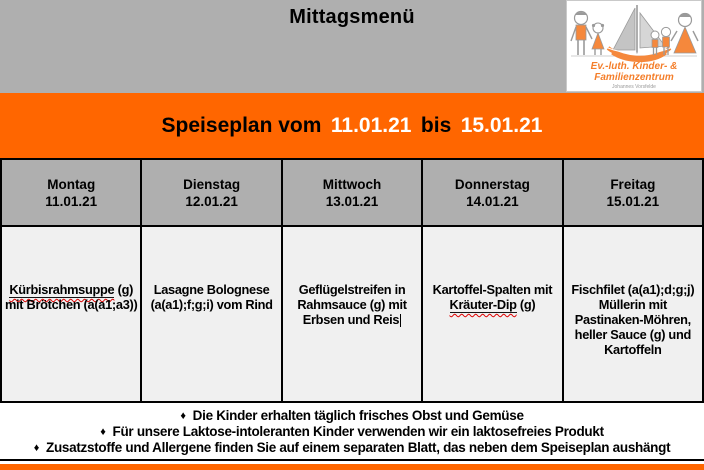 This screenshot has height=470, width=704. Describe the element at coordinates (62, 290) in the screenshot. I see `misspelled-word: Kürbisrahmsuppe` at that location.